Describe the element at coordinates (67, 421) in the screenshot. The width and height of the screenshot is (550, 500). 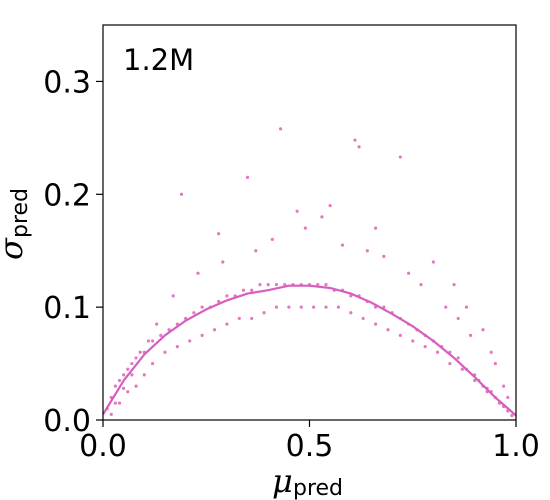
I see `y-tick-label: 0.0` at that location.